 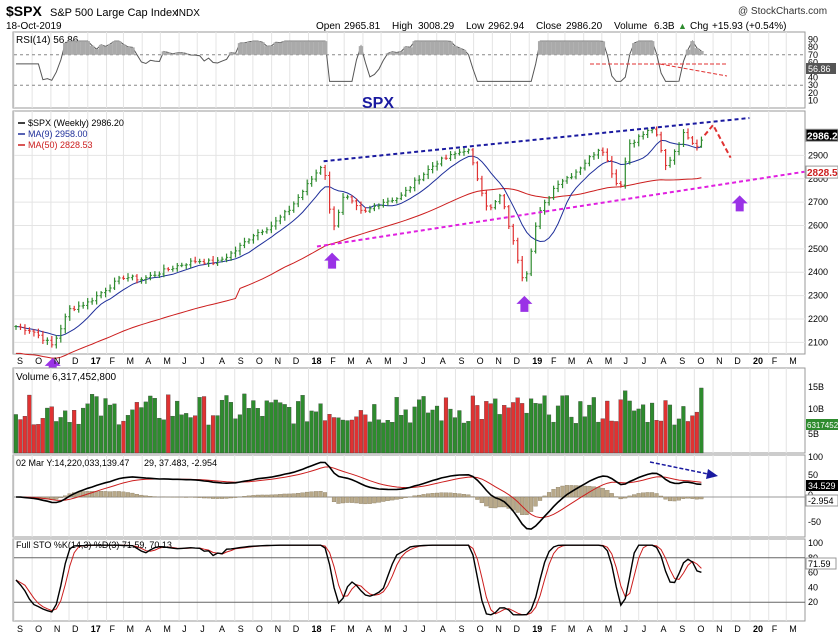 What do you see at coordinates (749, 26) in the screenshot?
I see `chg-value: +15.93 (+0.54%)` at bounding box center [749, 26].